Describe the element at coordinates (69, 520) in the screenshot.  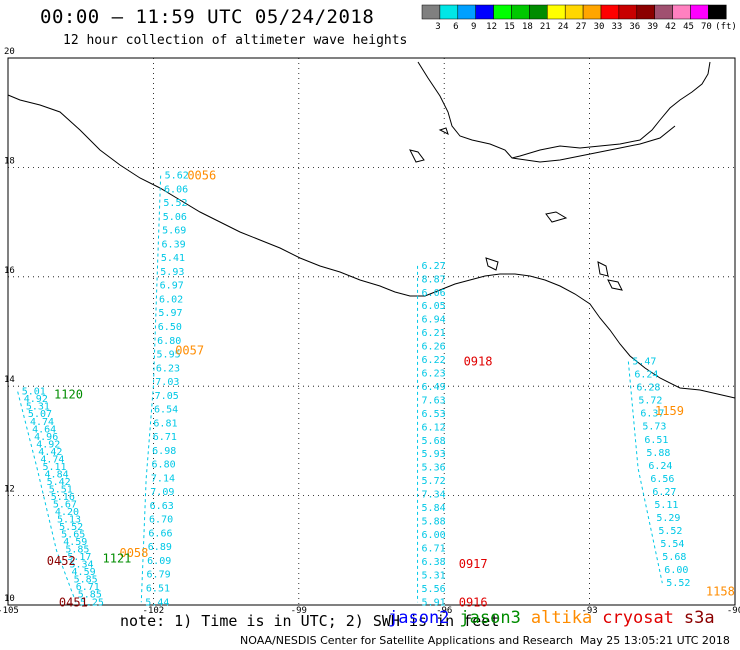
I see `wave-height-label: 5.13` at that location.